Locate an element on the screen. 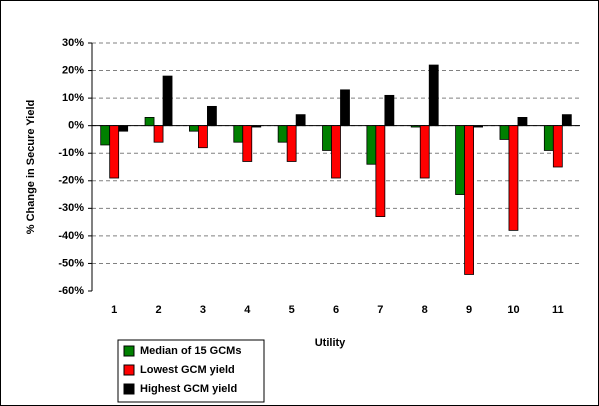  y-tick-label: -10% is located at coordinates (71, 153).